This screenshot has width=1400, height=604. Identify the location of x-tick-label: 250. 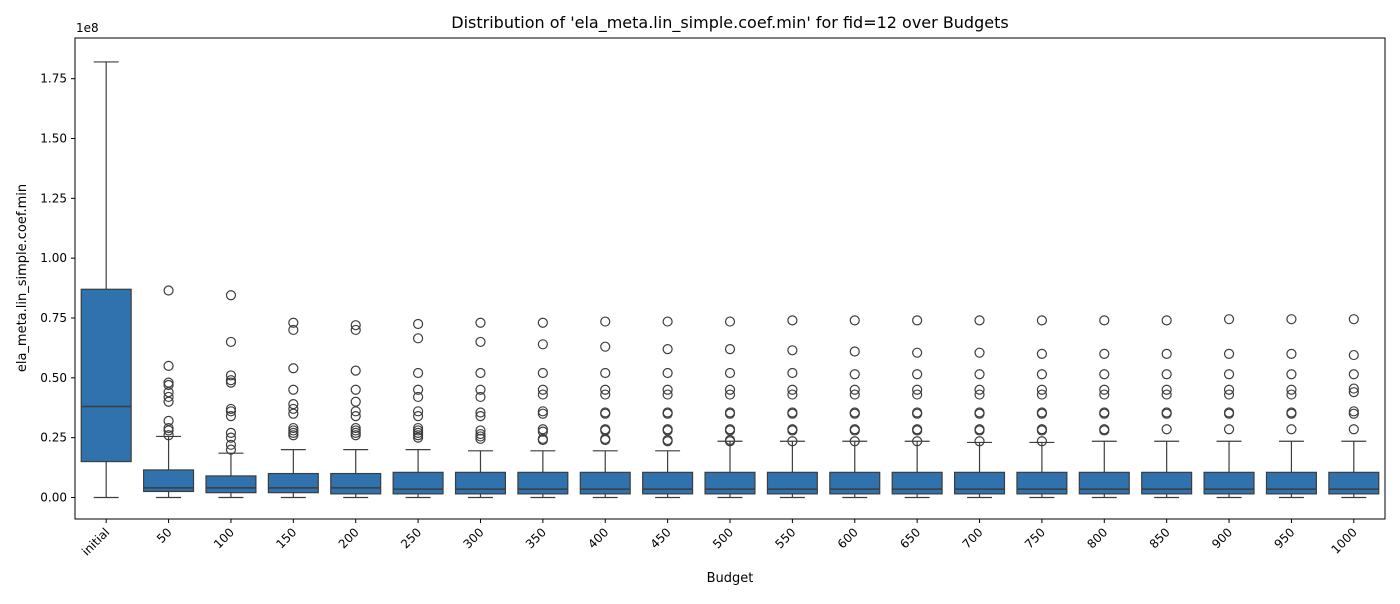
(411, 538).